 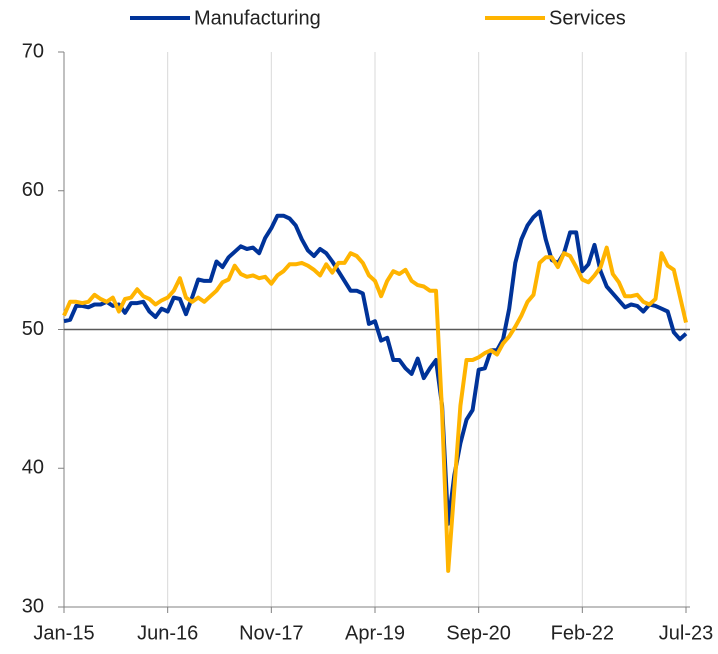 I want to click on legend-label: Manufacturing, so click(x=257, y=18).